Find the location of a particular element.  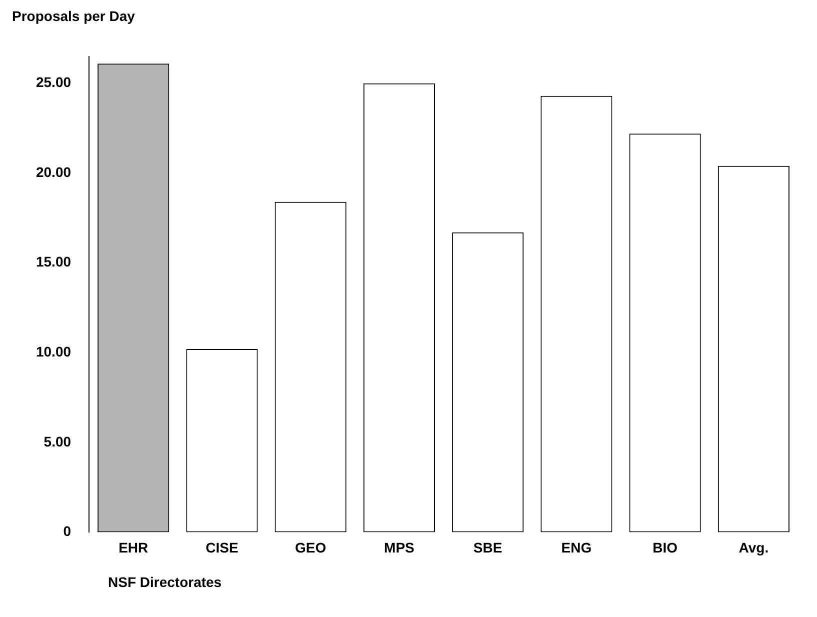

x-tick-label: ENG is located at coordinates (576, 547).